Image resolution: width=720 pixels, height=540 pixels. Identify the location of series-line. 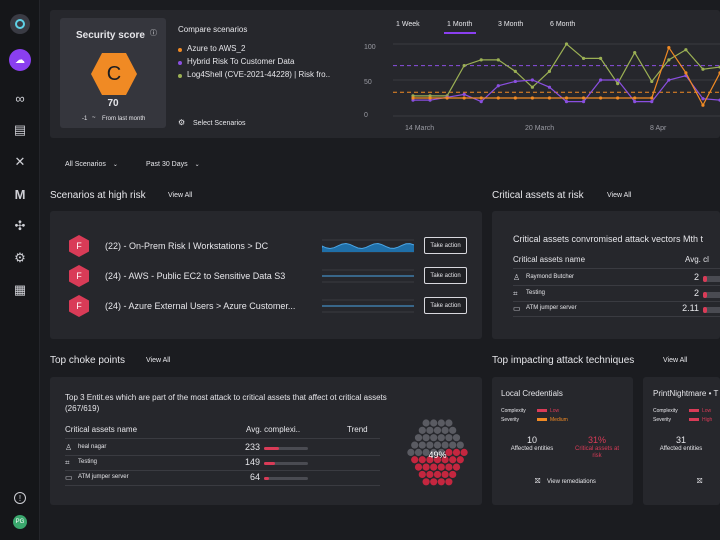
(566, 70).